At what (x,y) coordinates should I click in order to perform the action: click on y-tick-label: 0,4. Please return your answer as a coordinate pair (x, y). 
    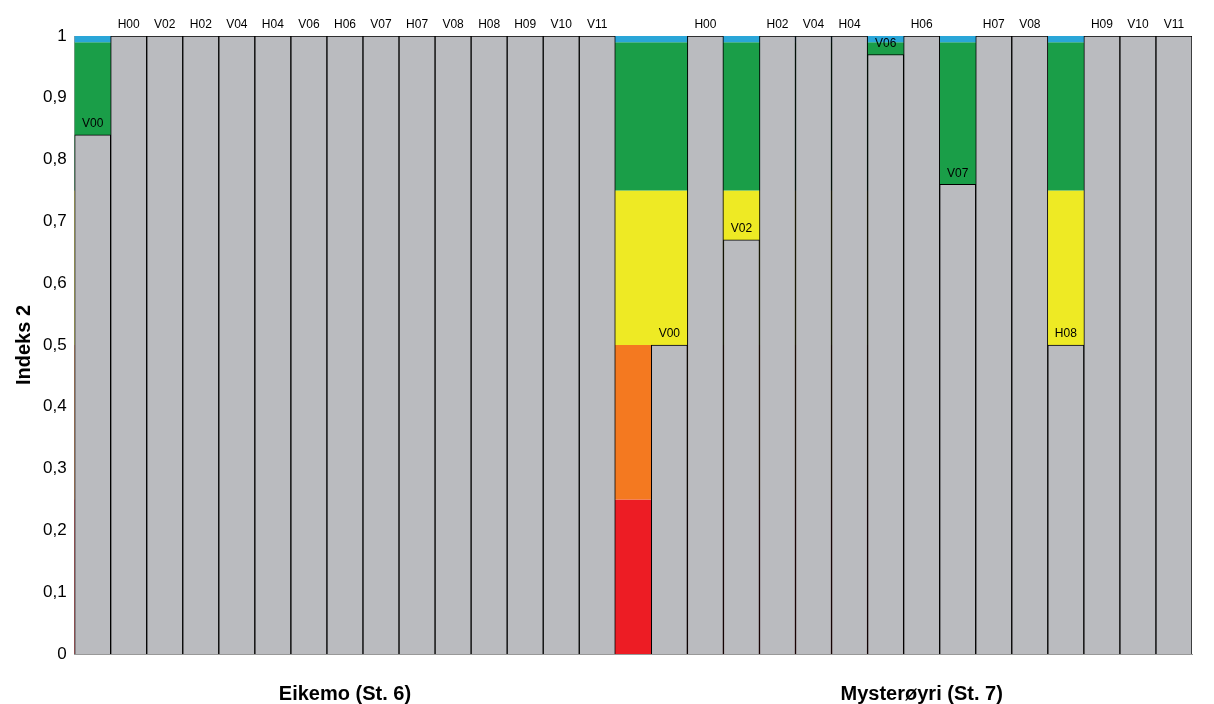
    Looking at the image, I should click on (54, 406).